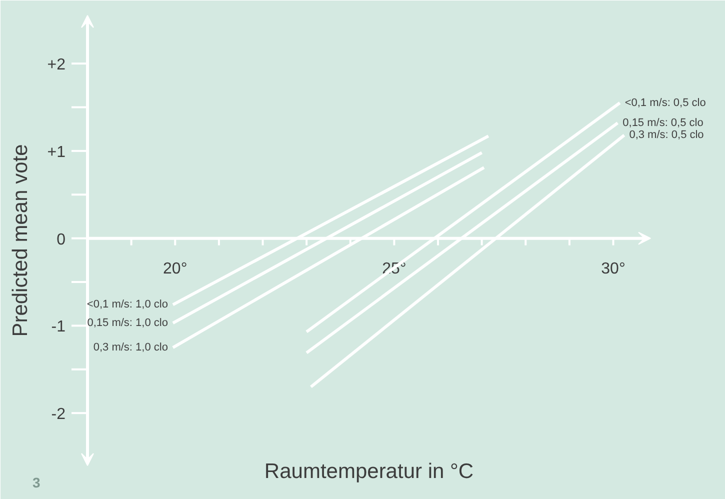 The image size is (725, 499). What do you see at coordinates (666, 135) in the screenshot?
I see `series-label: 0,3 m/s: 0,5 clo` at bounding box center [666, 135].